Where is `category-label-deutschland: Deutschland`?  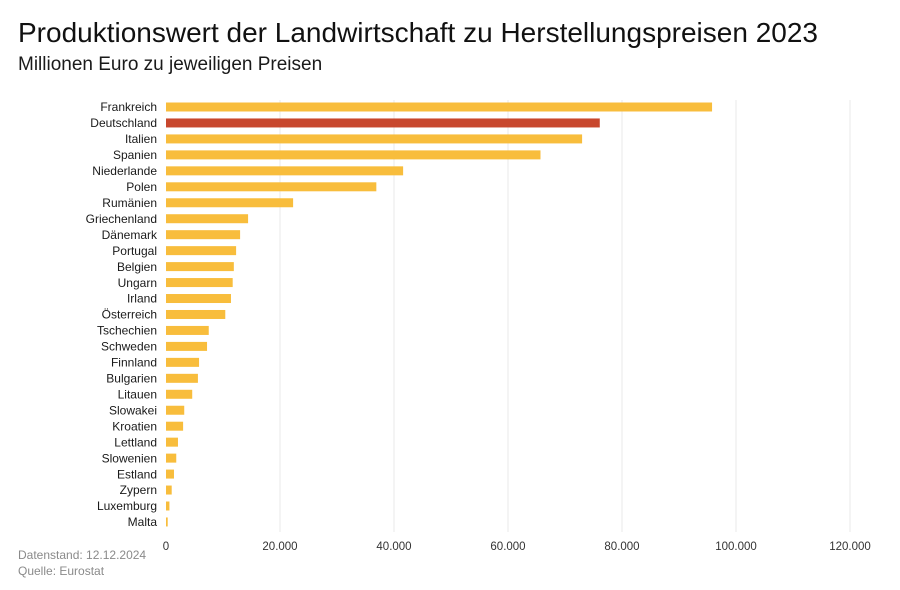 category-label-deutschland: Deutschland is located at coordinates (123, 123).